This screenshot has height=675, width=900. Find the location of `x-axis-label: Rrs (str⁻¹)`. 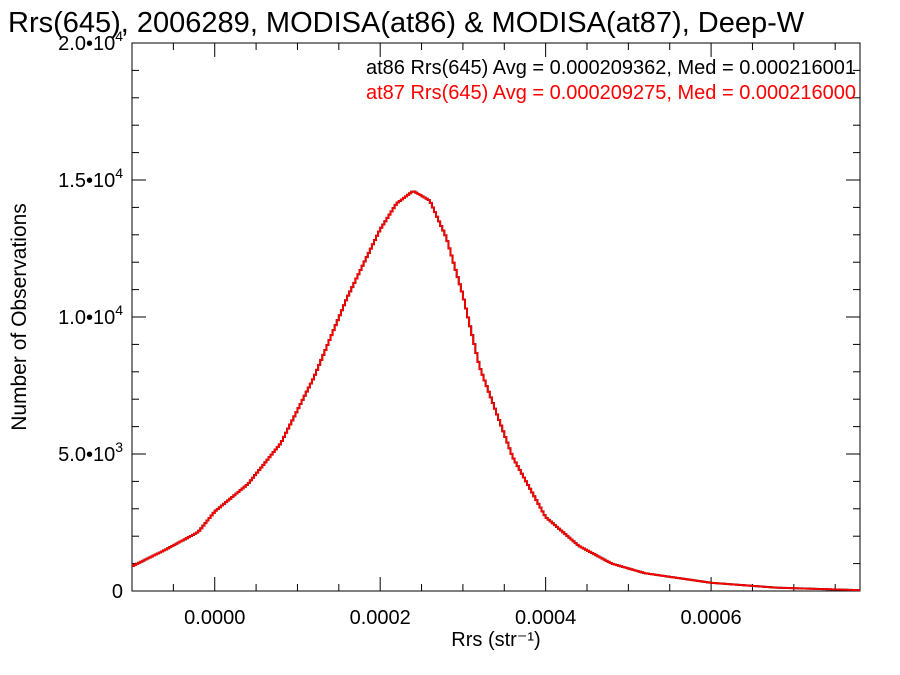

x-axis-label: Rrs (str⁻¹) is located at coordinates (495, 640).